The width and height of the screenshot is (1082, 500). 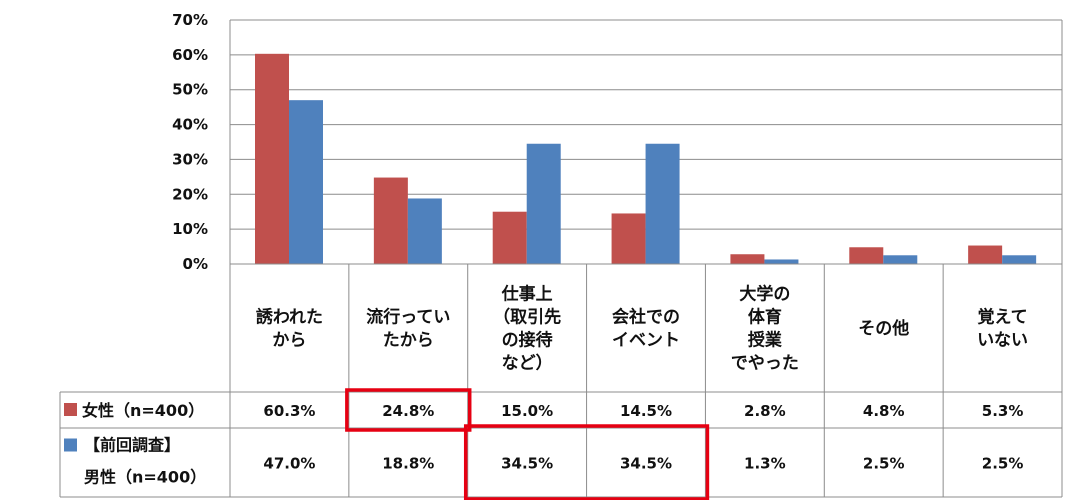 What do you see at coordinates (646, 317) in the screenshot?
I see `category-label: 会社での` at bounding box center [646, 317].